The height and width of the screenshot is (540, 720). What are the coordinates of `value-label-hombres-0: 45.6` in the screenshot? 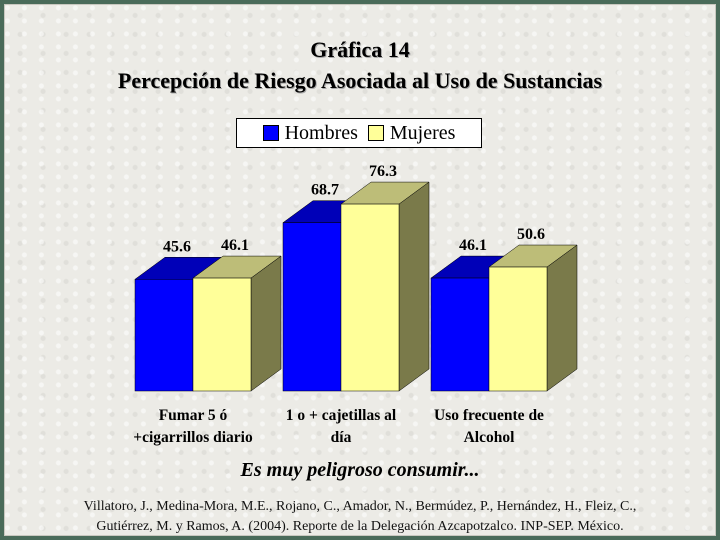 It's located at (177, 246).